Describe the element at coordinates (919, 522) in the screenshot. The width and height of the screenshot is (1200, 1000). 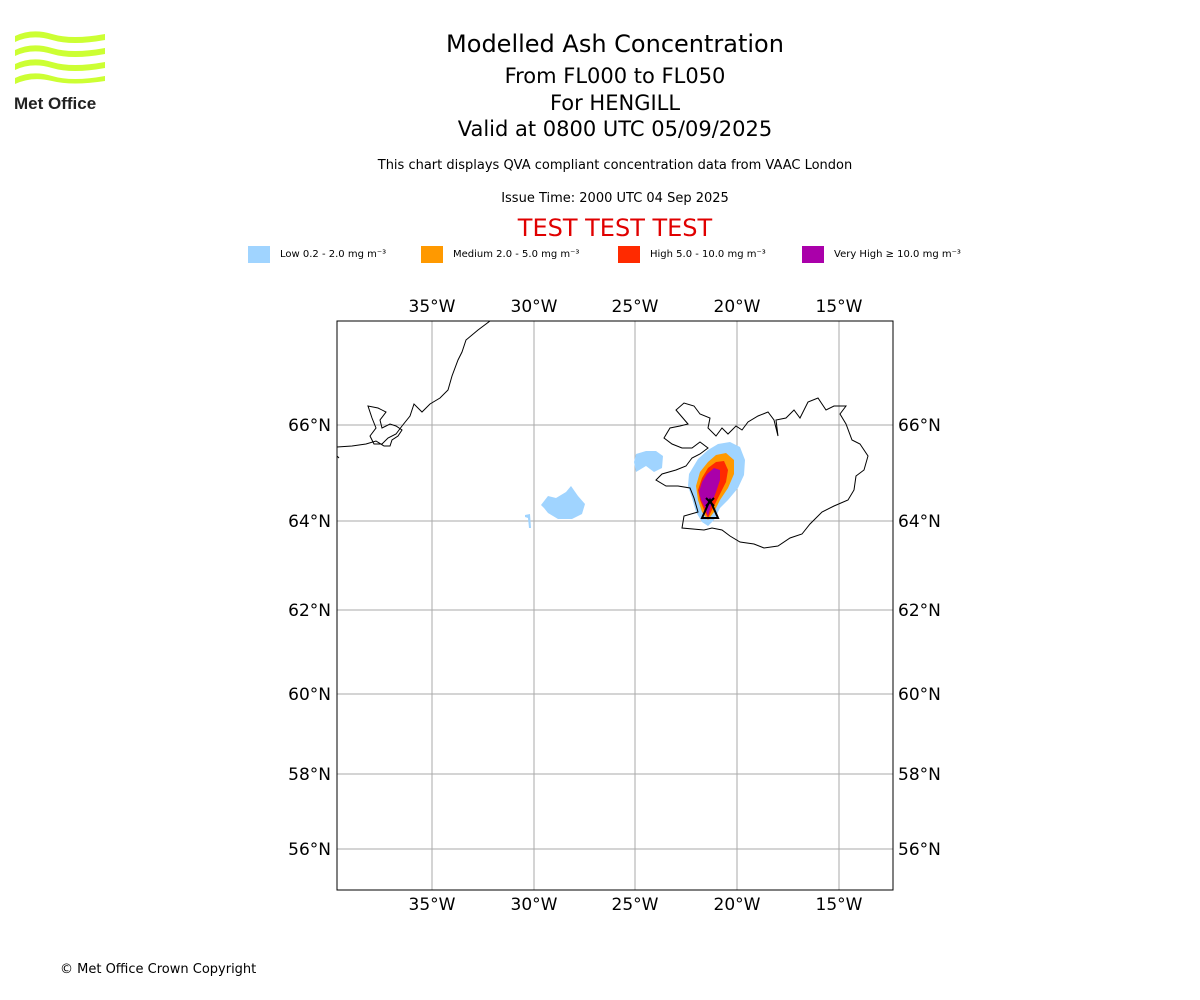
I see `lat-label-right: 64°N` at that location.